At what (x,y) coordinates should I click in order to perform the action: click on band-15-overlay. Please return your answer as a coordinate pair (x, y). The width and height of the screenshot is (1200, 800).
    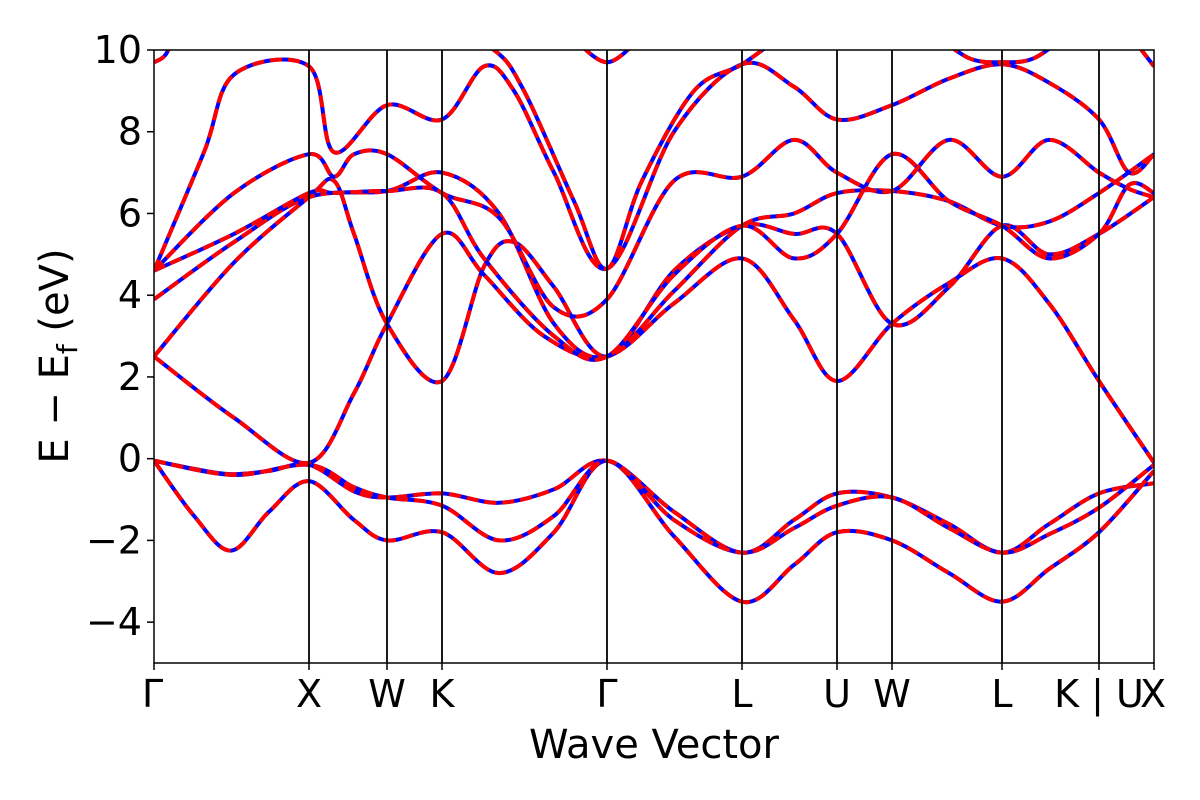
    Looking at the image, I should click on (1146, 59).